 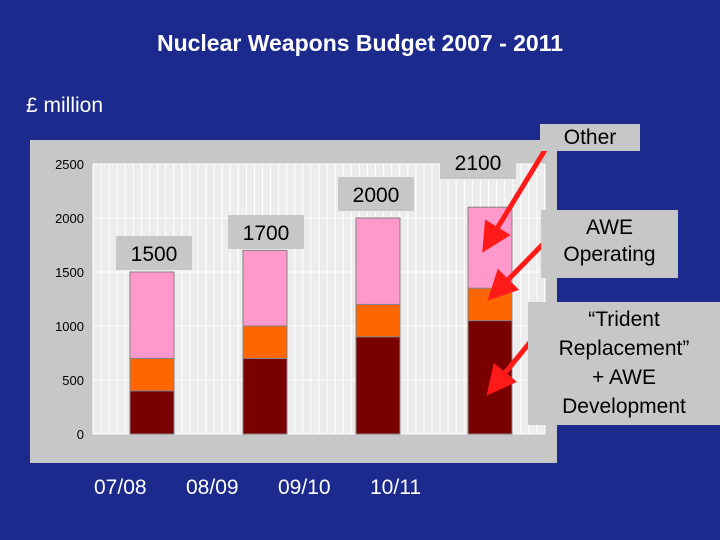 What do you see at coordinates (316, 207) in the screenshot?
I see `total-labels: 1500 1700 2000 2100` at bounding box center [316, 207].